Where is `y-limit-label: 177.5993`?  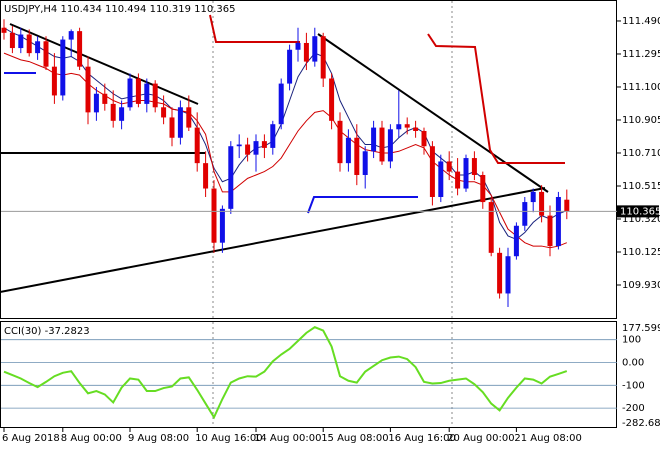 y-limit-label: 177.5993 is located at coordinates (641, 328).